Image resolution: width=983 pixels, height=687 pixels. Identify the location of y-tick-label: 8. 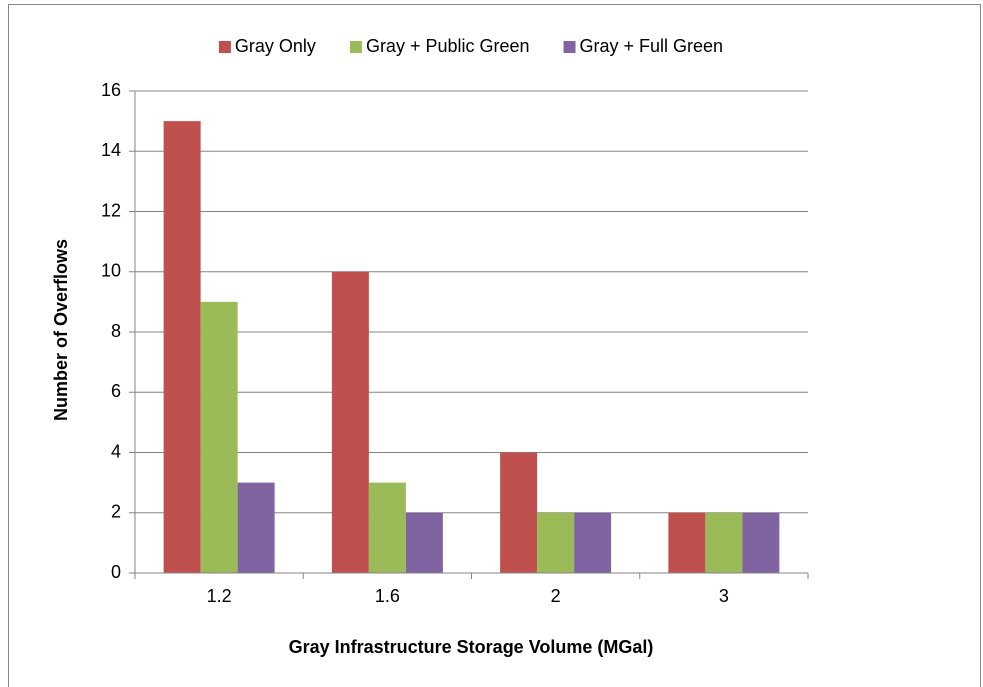
(116, 331).